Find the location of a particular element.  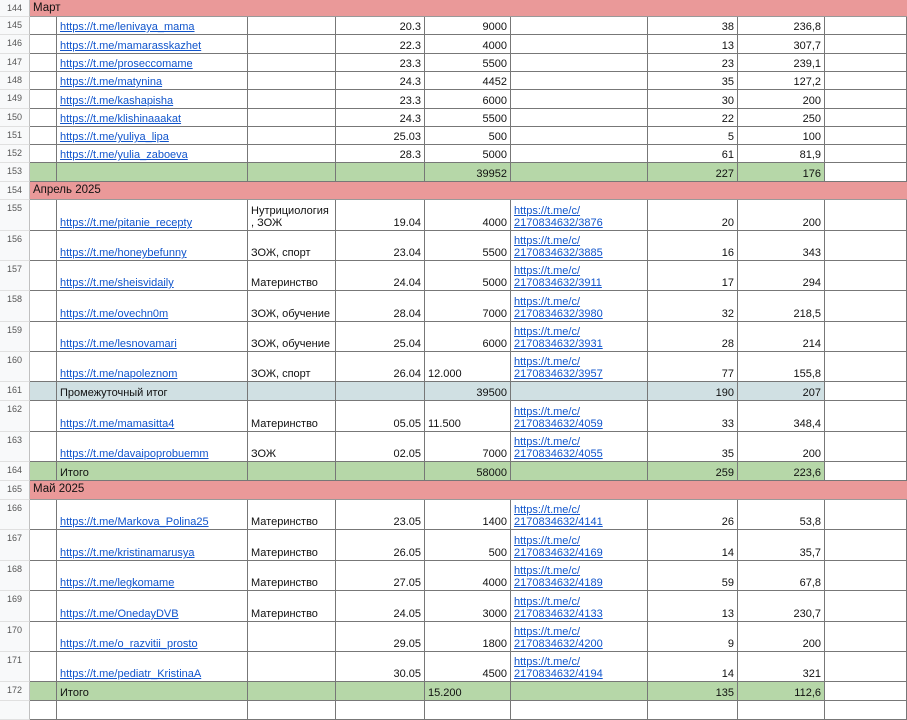

post-link-cell: https://t.me/c/2170834632/4133 is located at coordinates (579, 606).